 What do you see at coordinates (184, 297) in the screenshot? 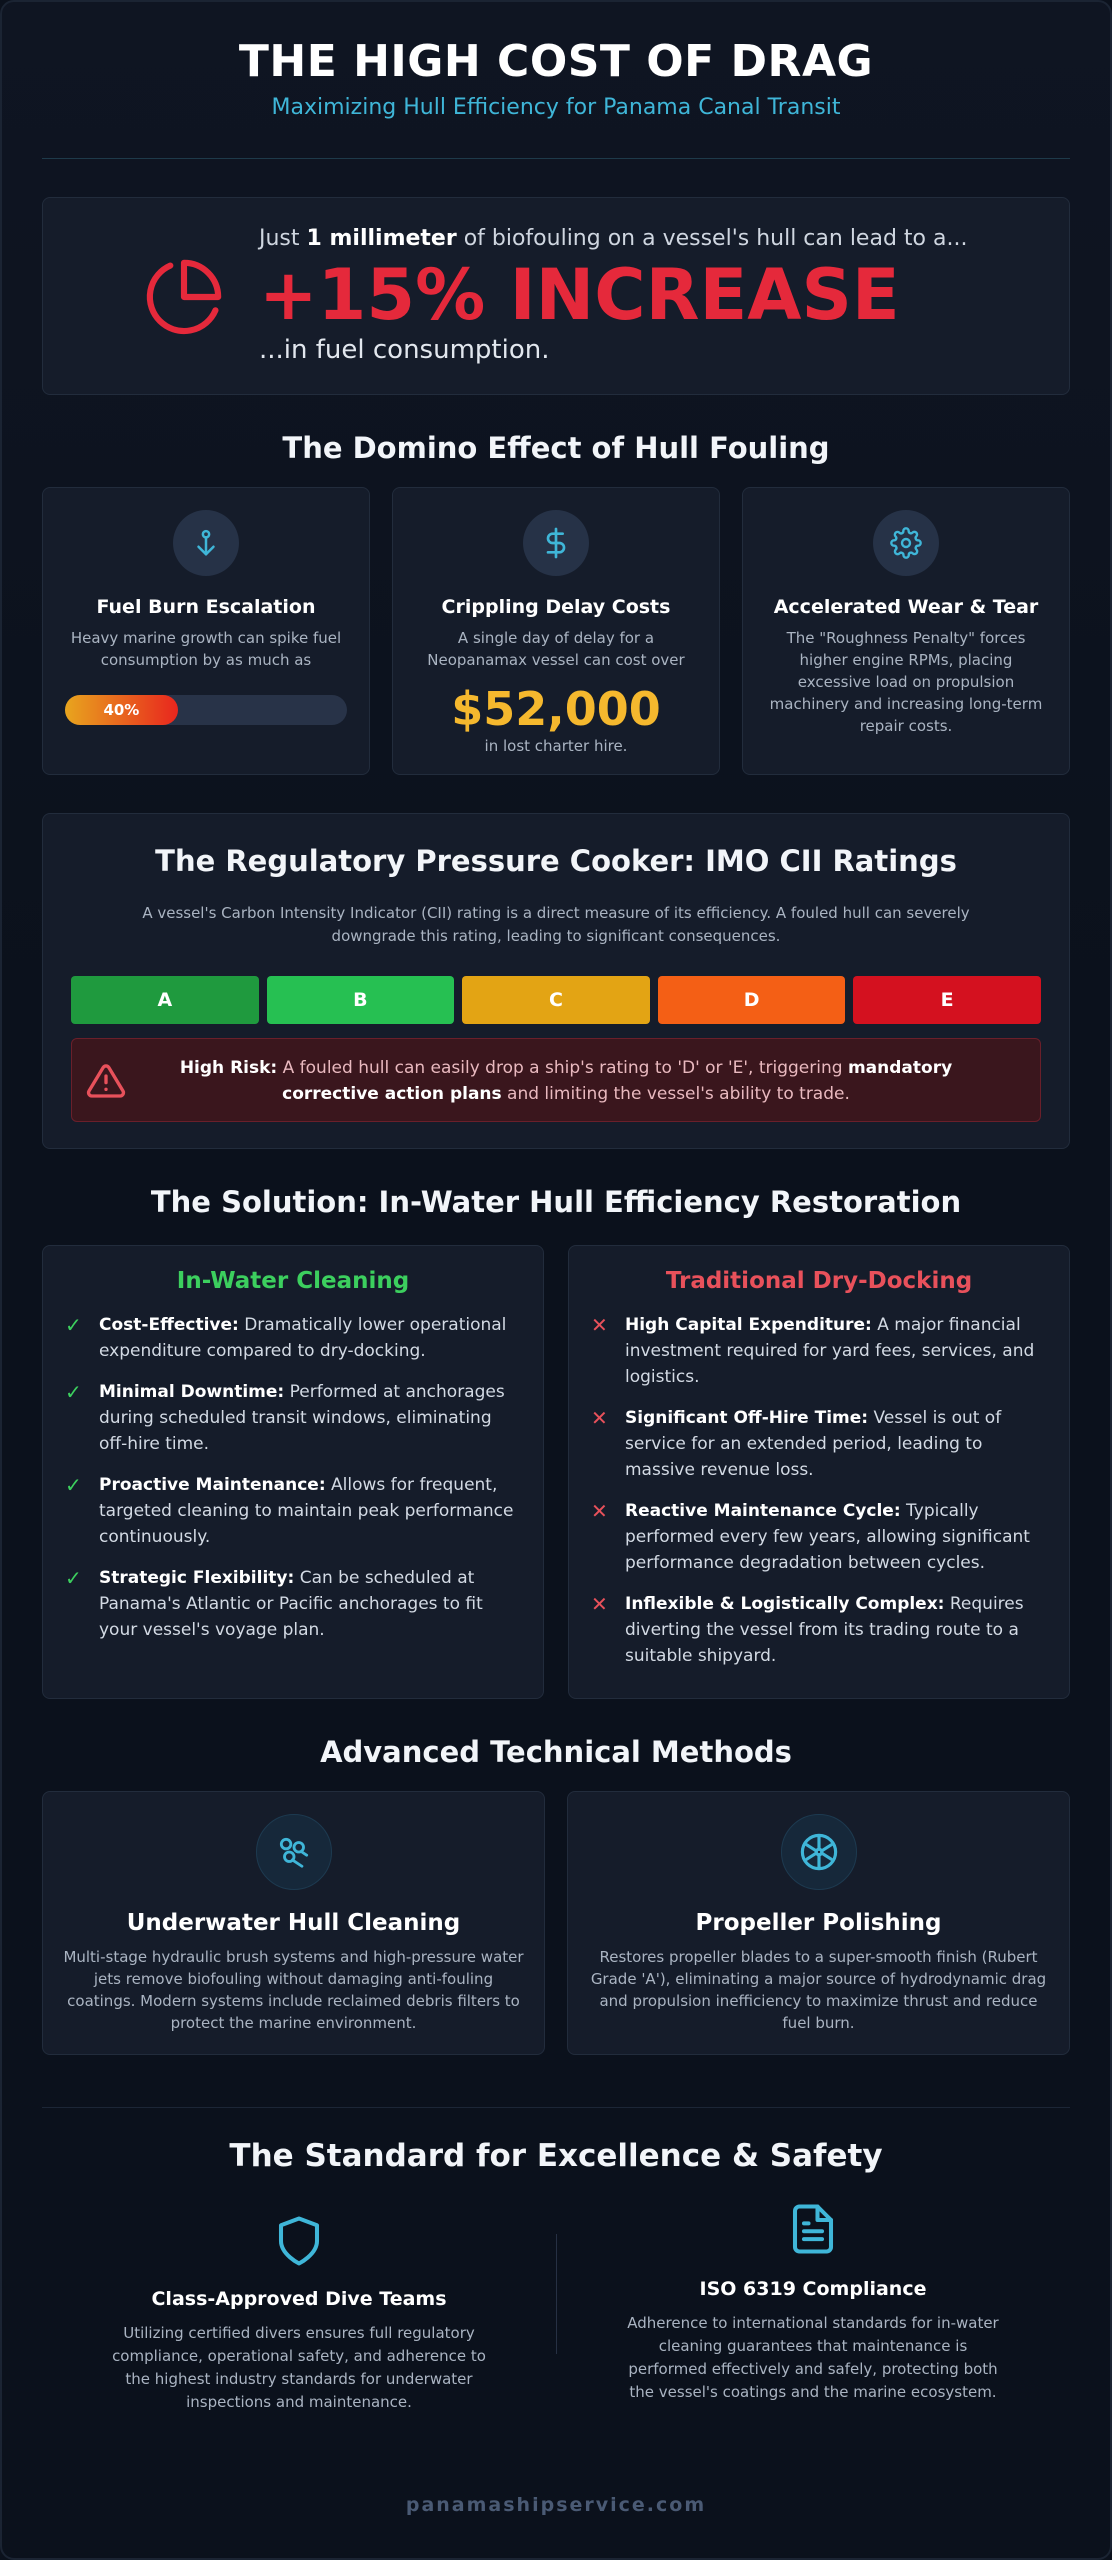
I see `pie-chart-icon` at bounding box center [184, 297].